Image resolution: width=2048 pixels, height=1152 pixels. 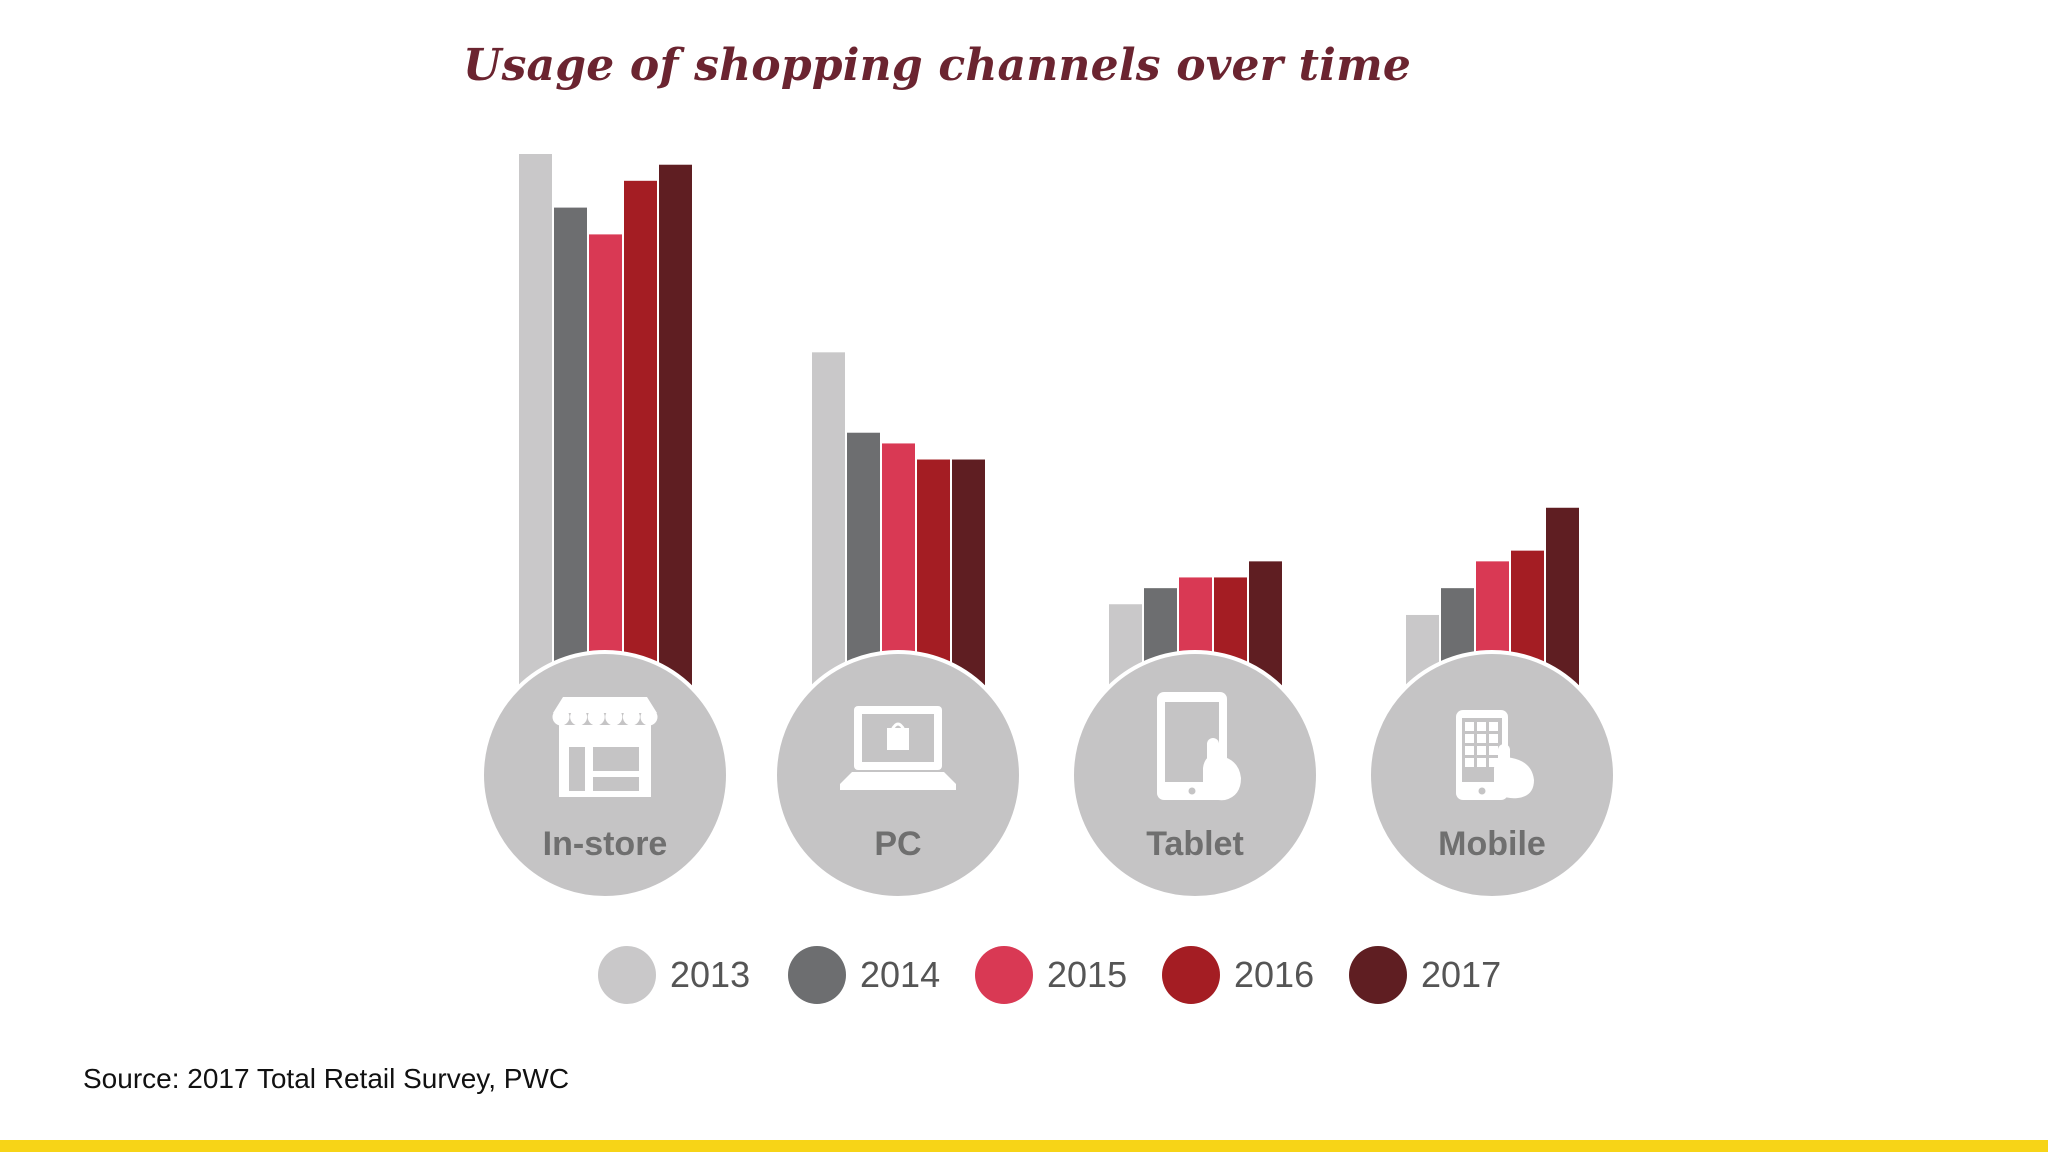 What do you see at coordinates (1495, 755) in the screenshot?
I see `mobile-phone-icon` at bounding box center [1495, 755].